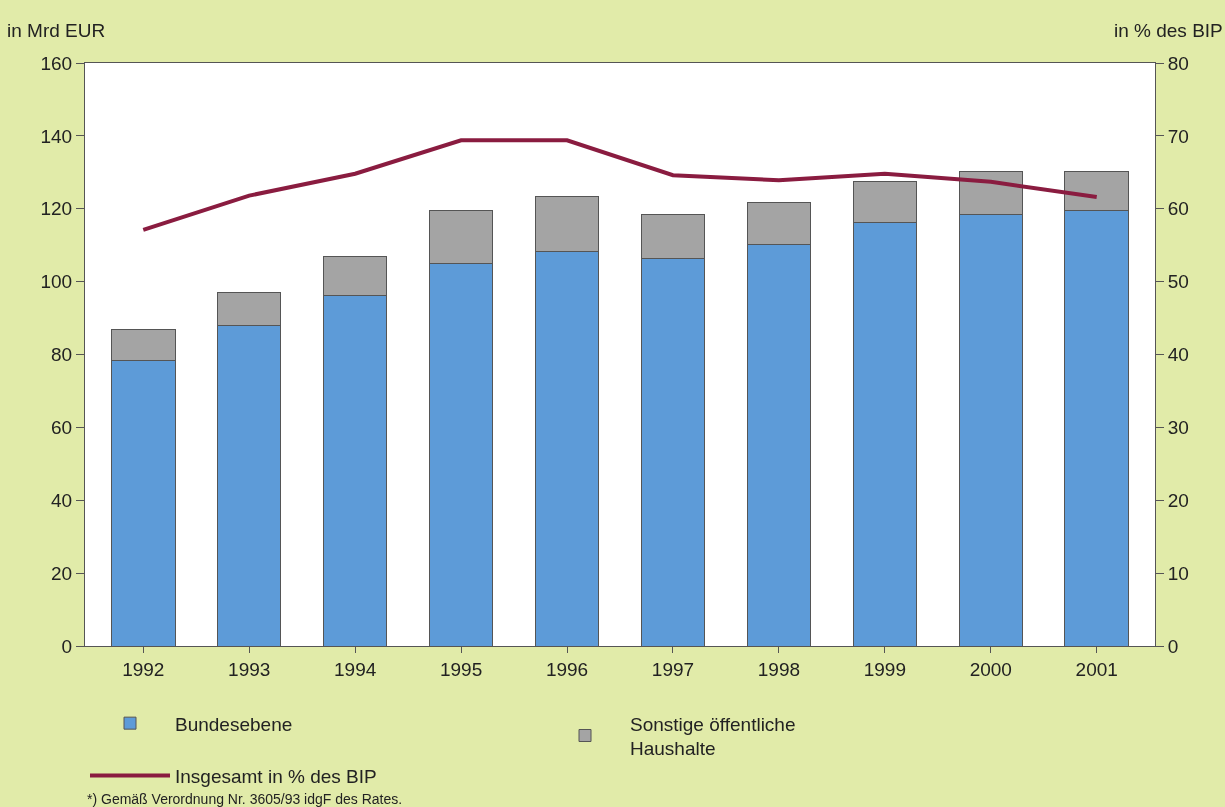 This screenshot has height=807, width=1225. Describe the element at coordinates (249, 669) in the screenshot. I see `x-tick-label: 1993` at that location.